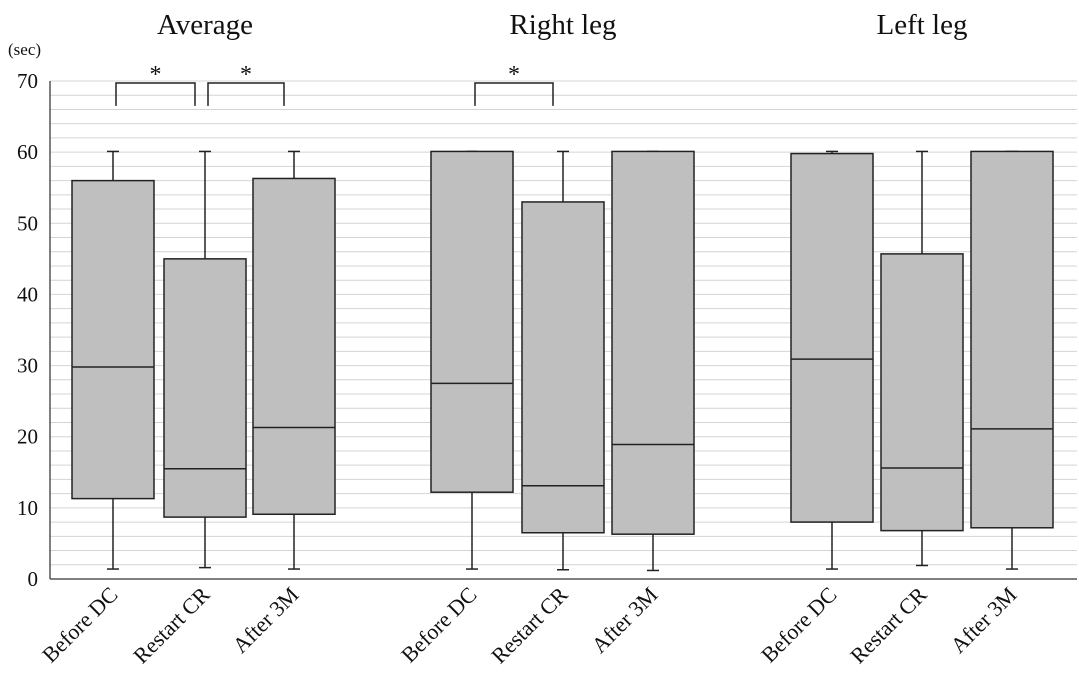 Image resolution: width=1079 pixels, height=681 pixels. Describe the element at coordinates (24, 49) in the screenshot. I see `y-unit-label: (sec)` at that location.